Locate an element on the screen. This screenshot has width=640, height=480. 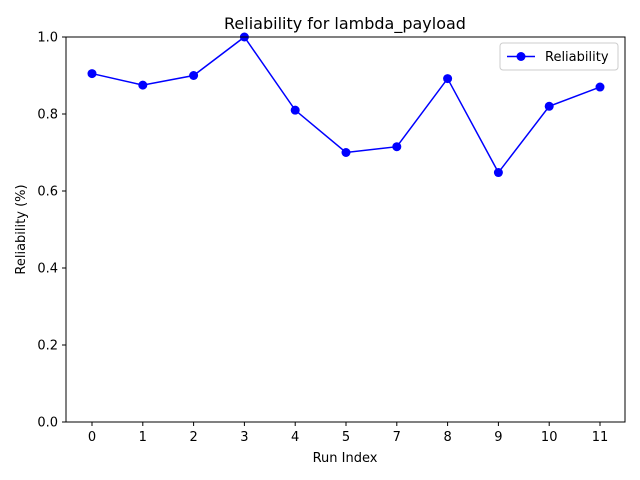
x-tick-label: 5 is located at coordinates (346, 437).